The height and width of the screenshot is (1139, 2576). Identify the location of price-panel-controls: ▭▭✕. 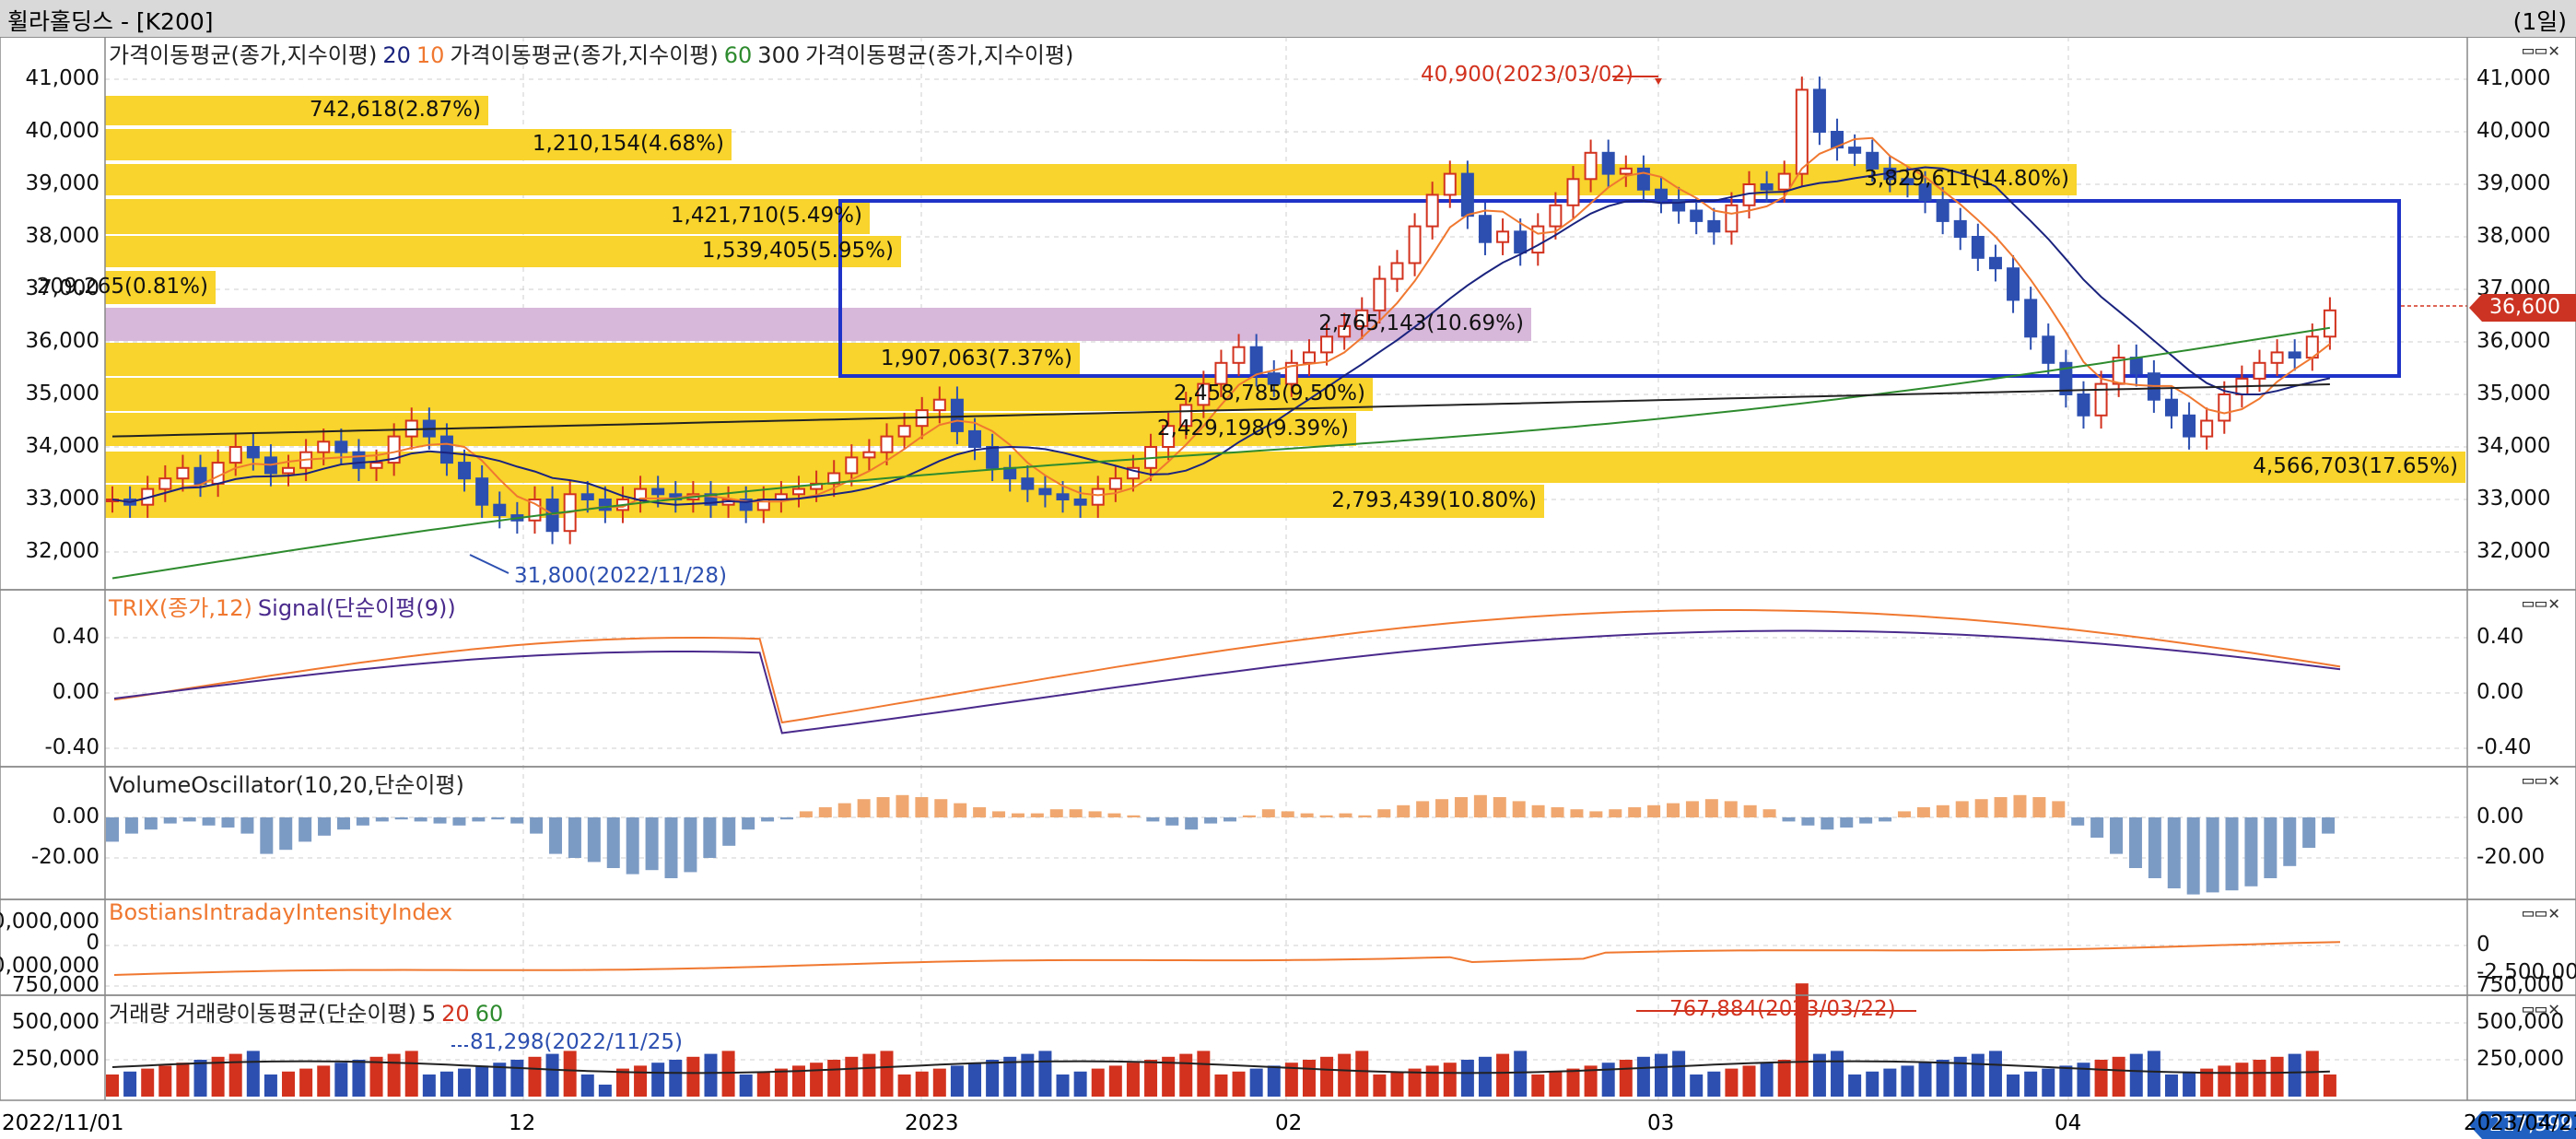
(2542, 50).